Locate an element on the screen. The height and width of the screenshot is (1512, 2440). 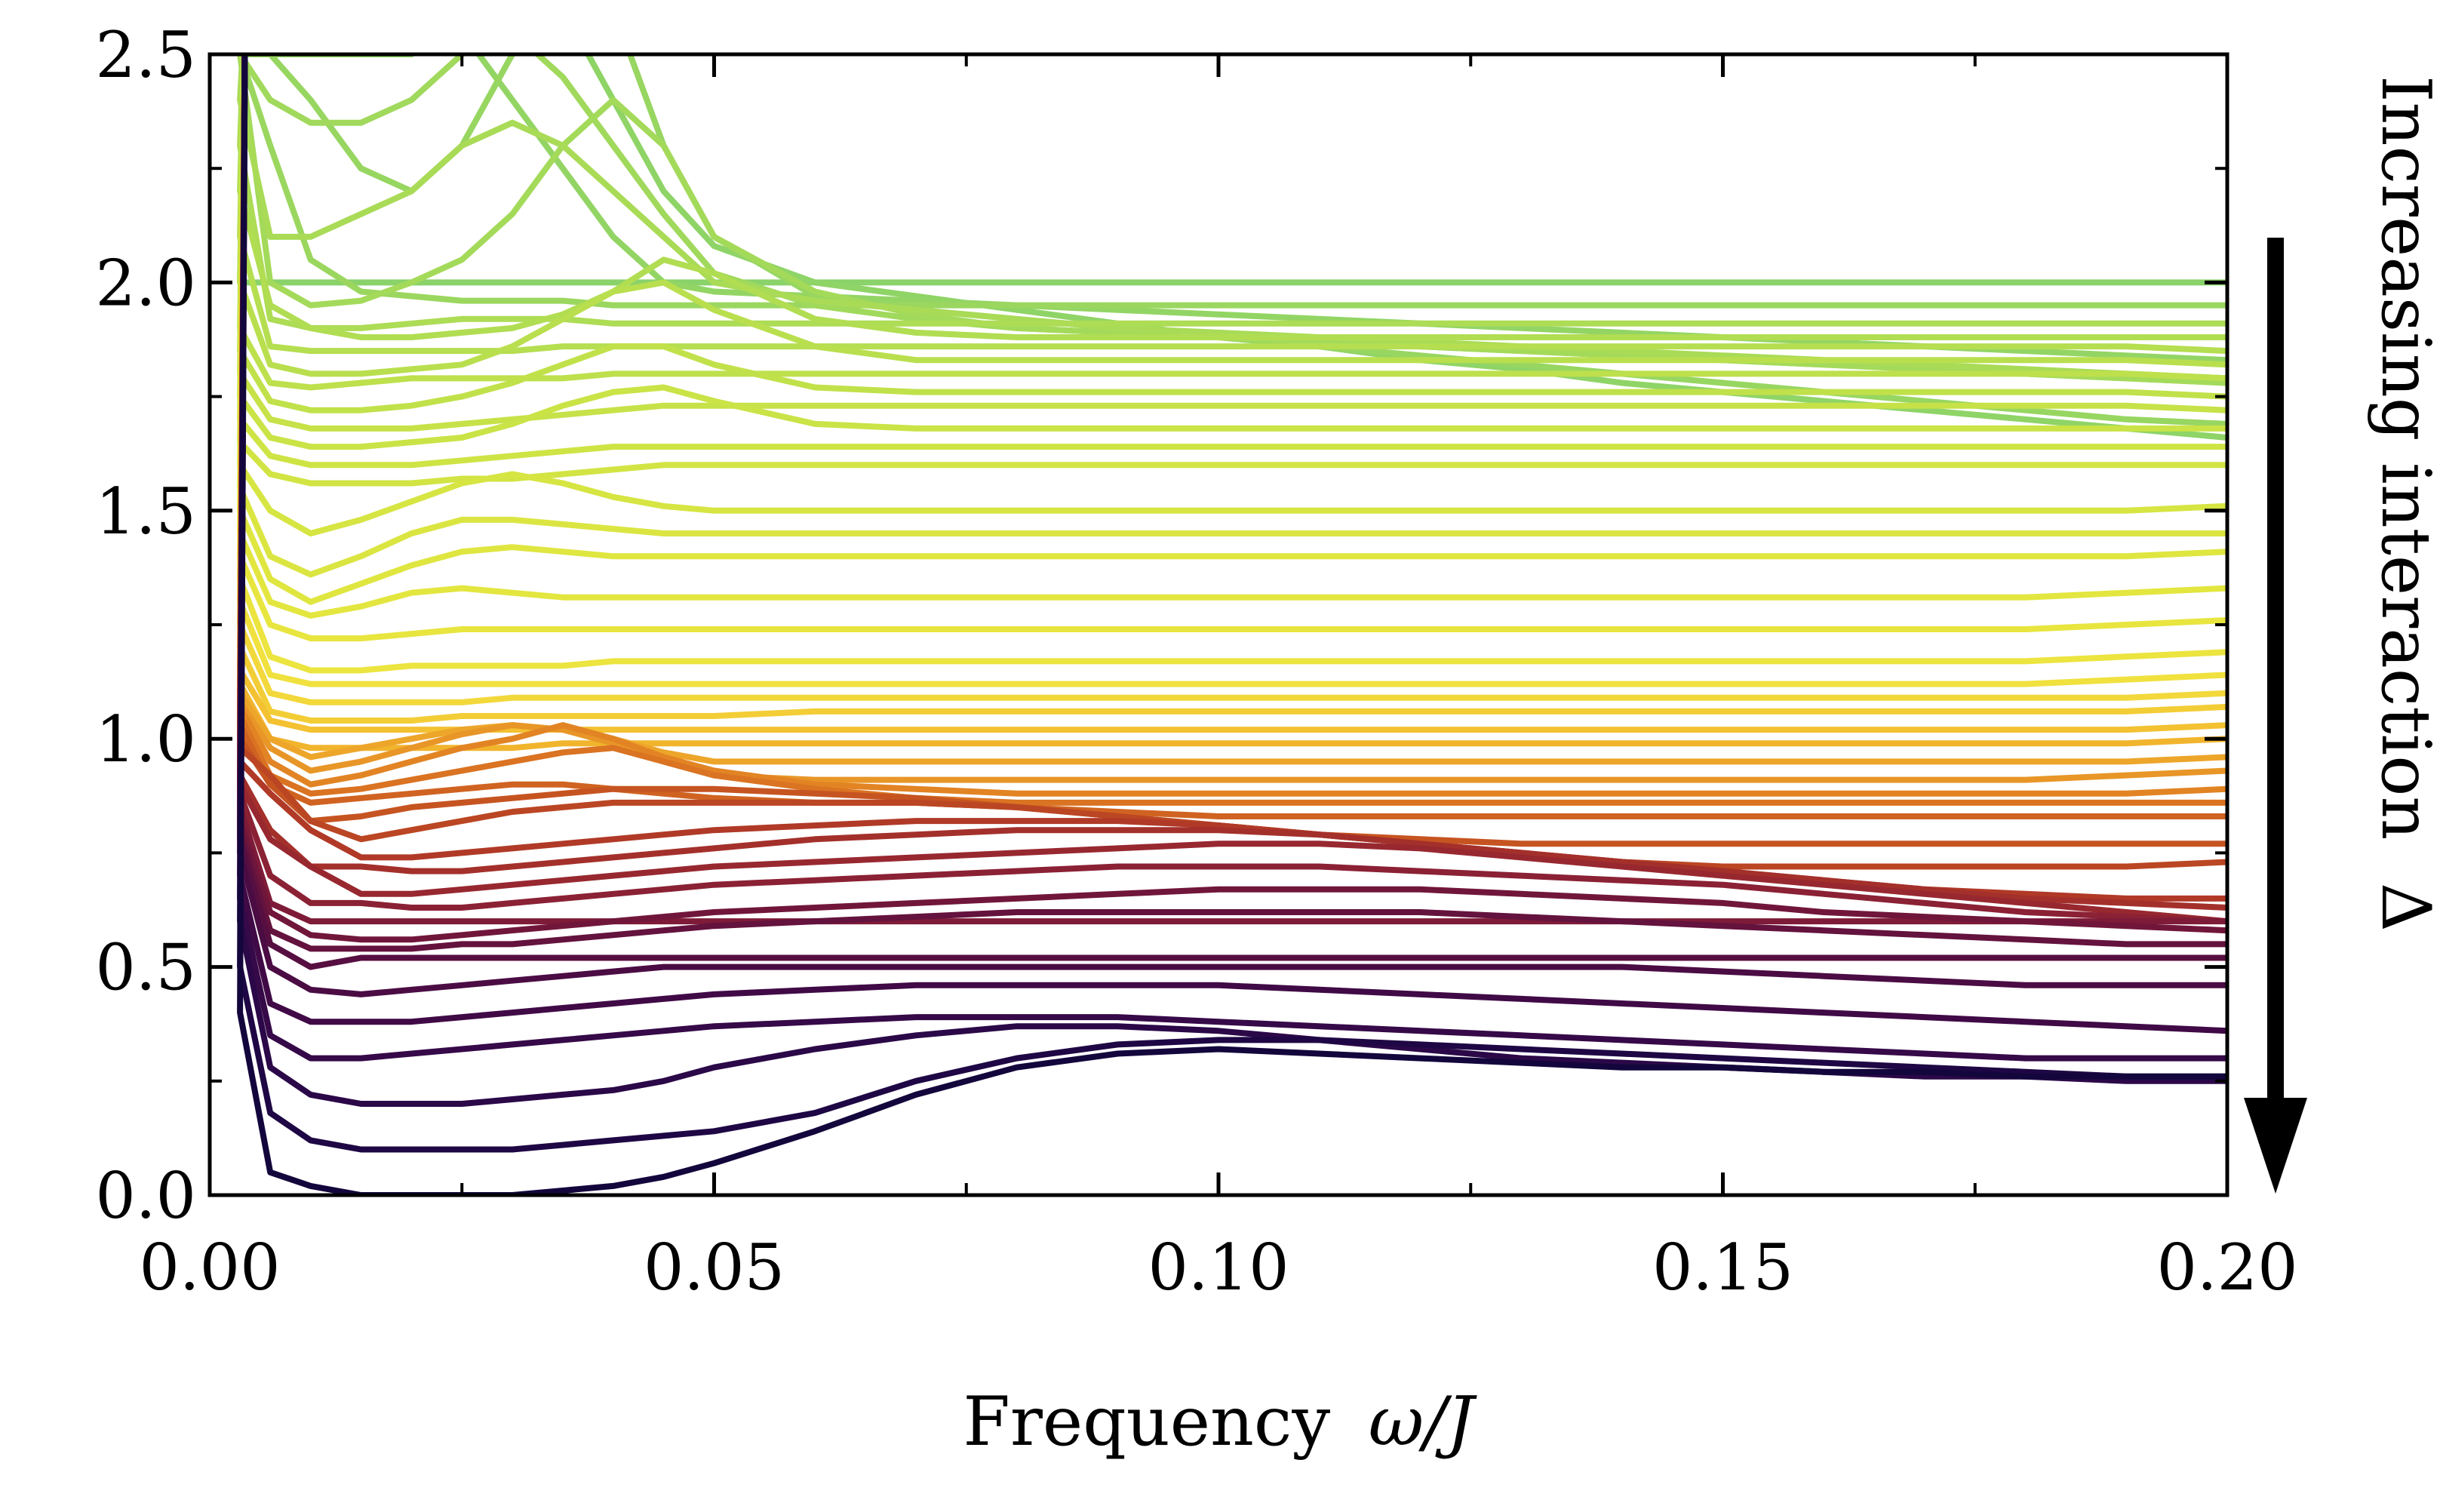
x-axis-title-math: ω/J is located at coordinates (1423, 1421).